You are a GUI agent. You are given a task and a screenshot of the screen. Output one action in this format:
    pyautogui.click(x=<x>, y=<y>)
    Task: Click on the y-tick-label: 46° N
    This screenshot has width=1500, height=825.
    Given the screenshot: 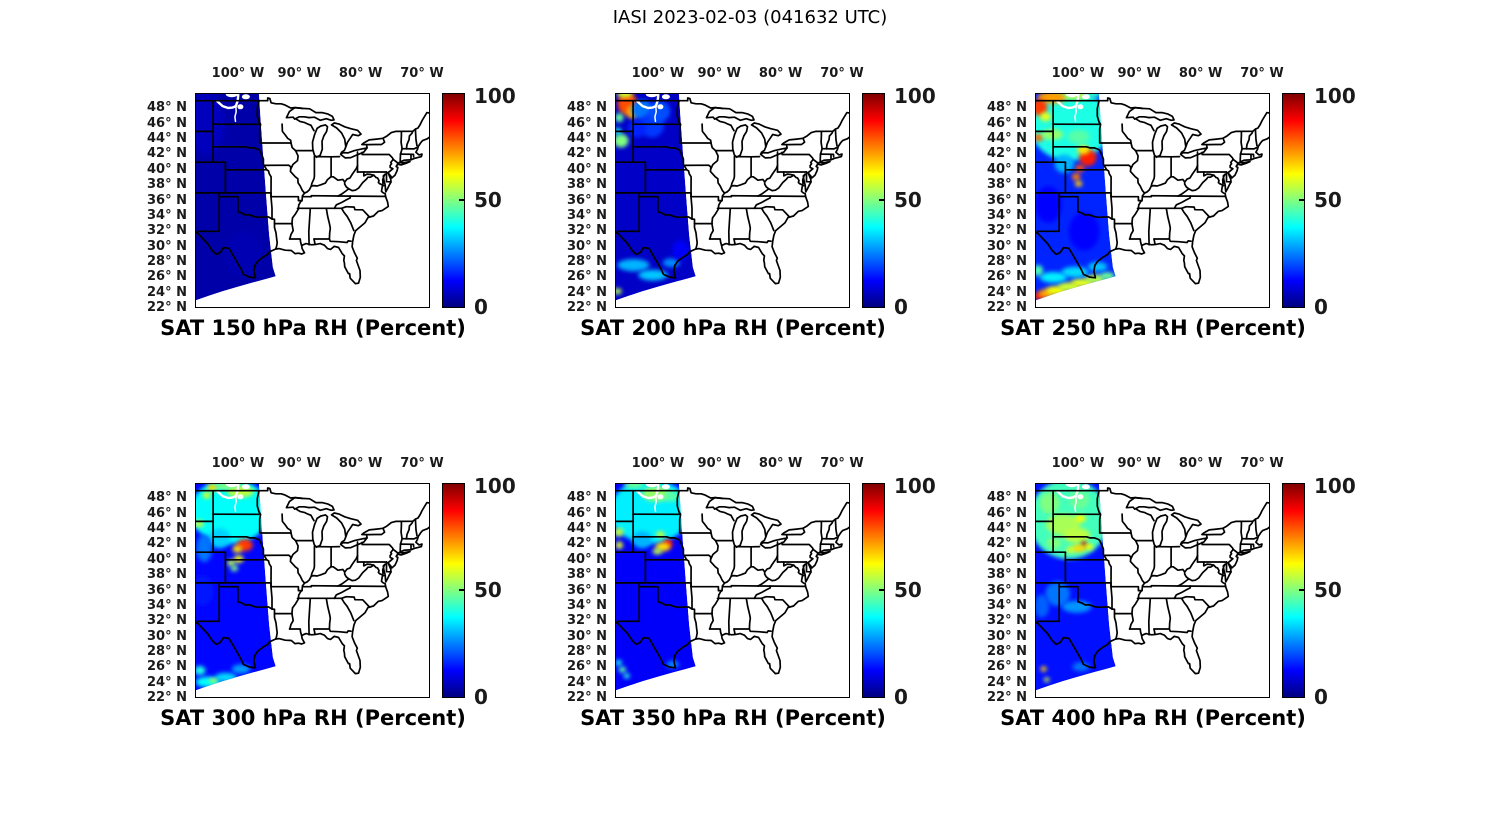 What is the action you would take?
    pyautogui.click(x=1007, y=513)
    